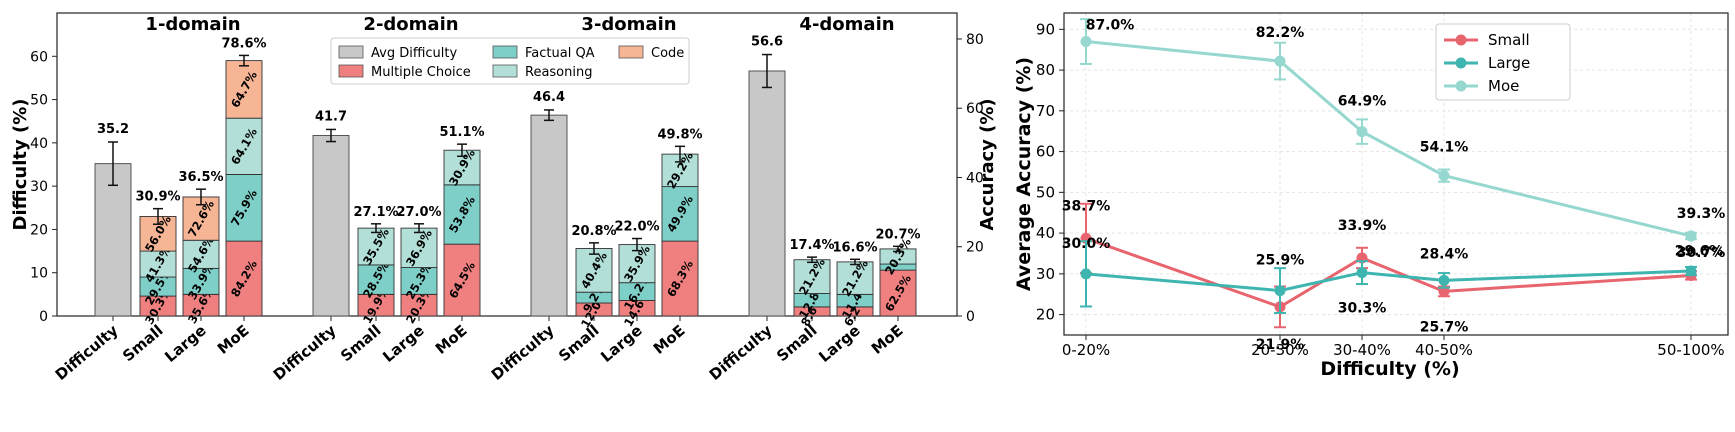 This screenshot has height=432, width=1735. Describe the element at coordinates (418, 212) in the screenshot. I see `total-accuracy-label: 27.0%` at that location.